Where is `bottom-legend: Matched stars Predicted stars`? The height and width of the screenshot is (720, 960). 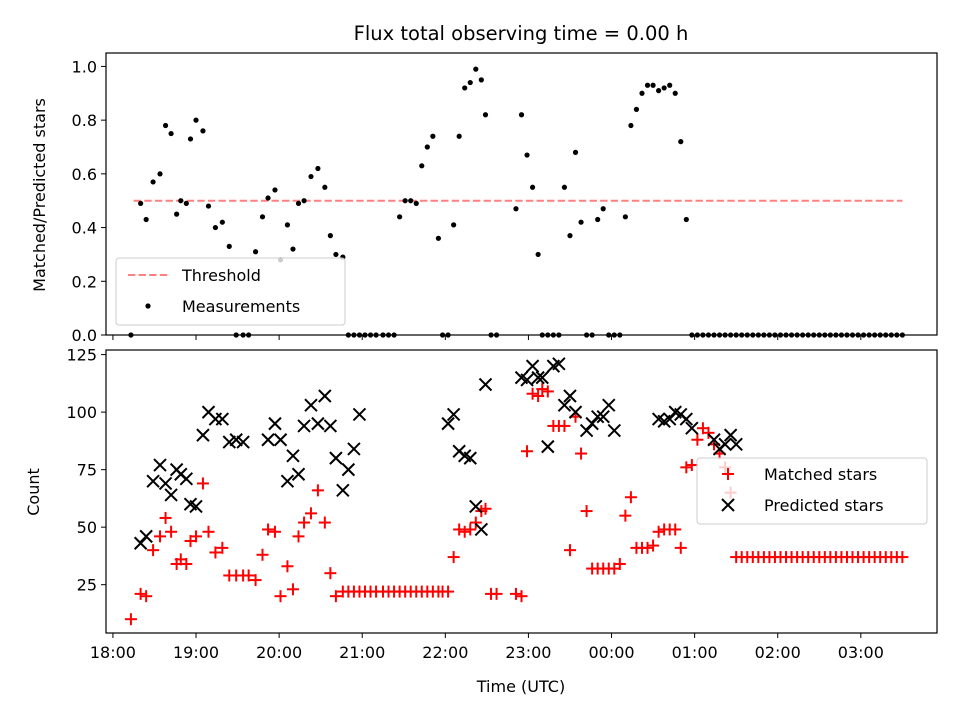
bottom-legend: Matched stars Predicted stars is located at coordinates (812, 491).